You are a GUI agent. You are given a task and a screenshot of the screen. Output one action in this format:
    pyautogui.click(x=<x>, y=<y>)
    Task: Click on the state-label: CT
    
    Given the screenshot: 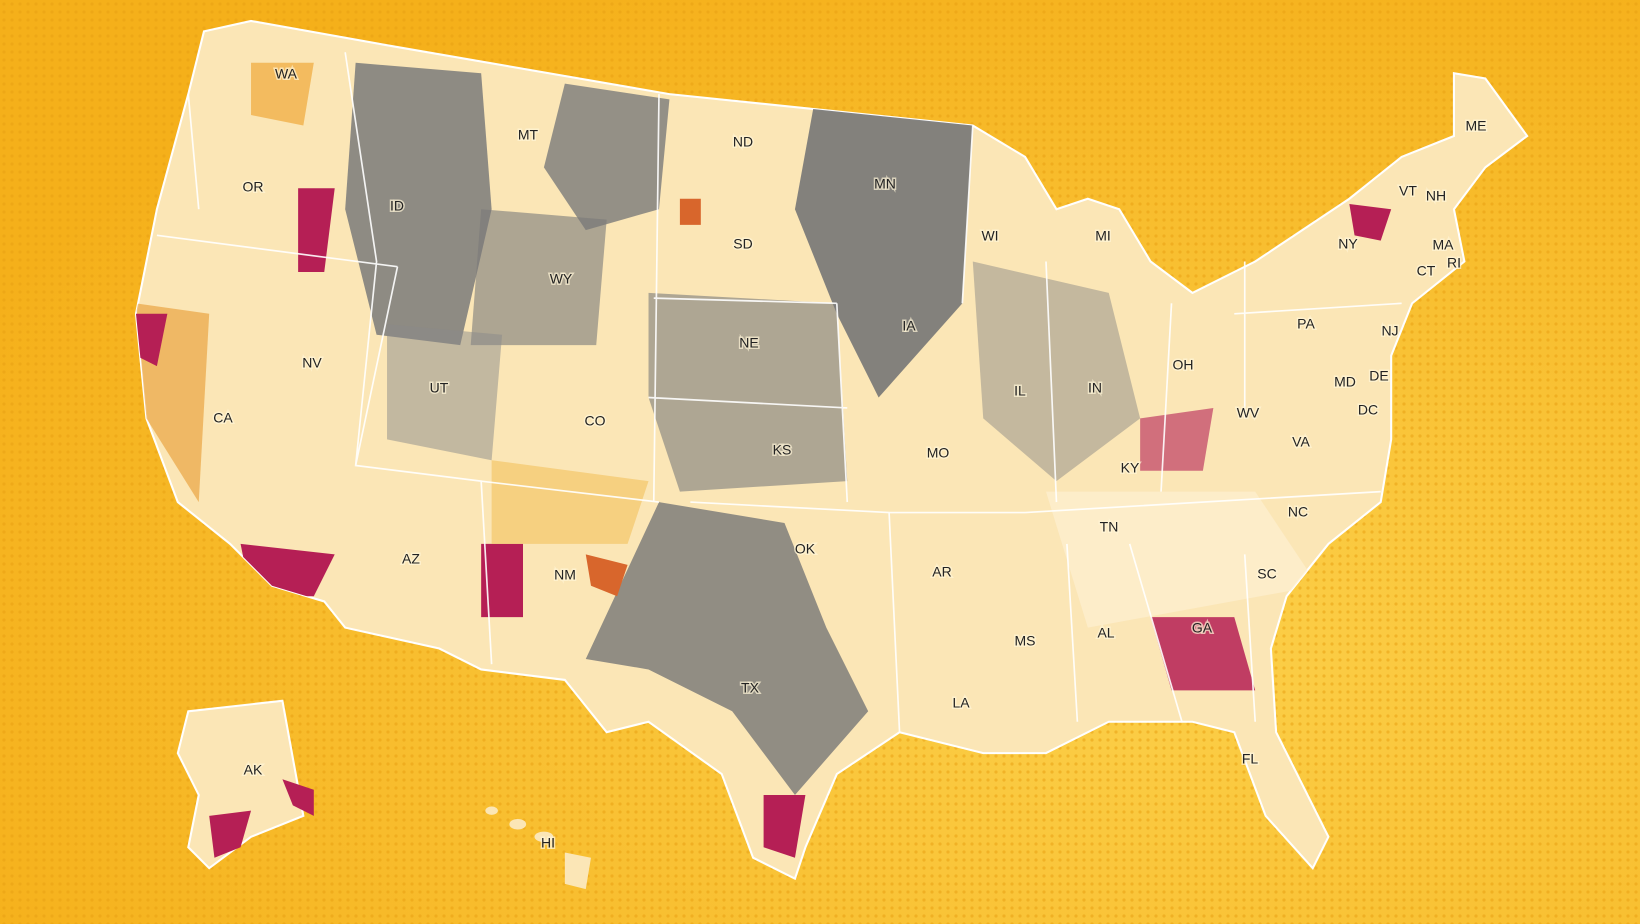 What is the action you would take?
    pyautogui.click(x=1426, y=271)
    